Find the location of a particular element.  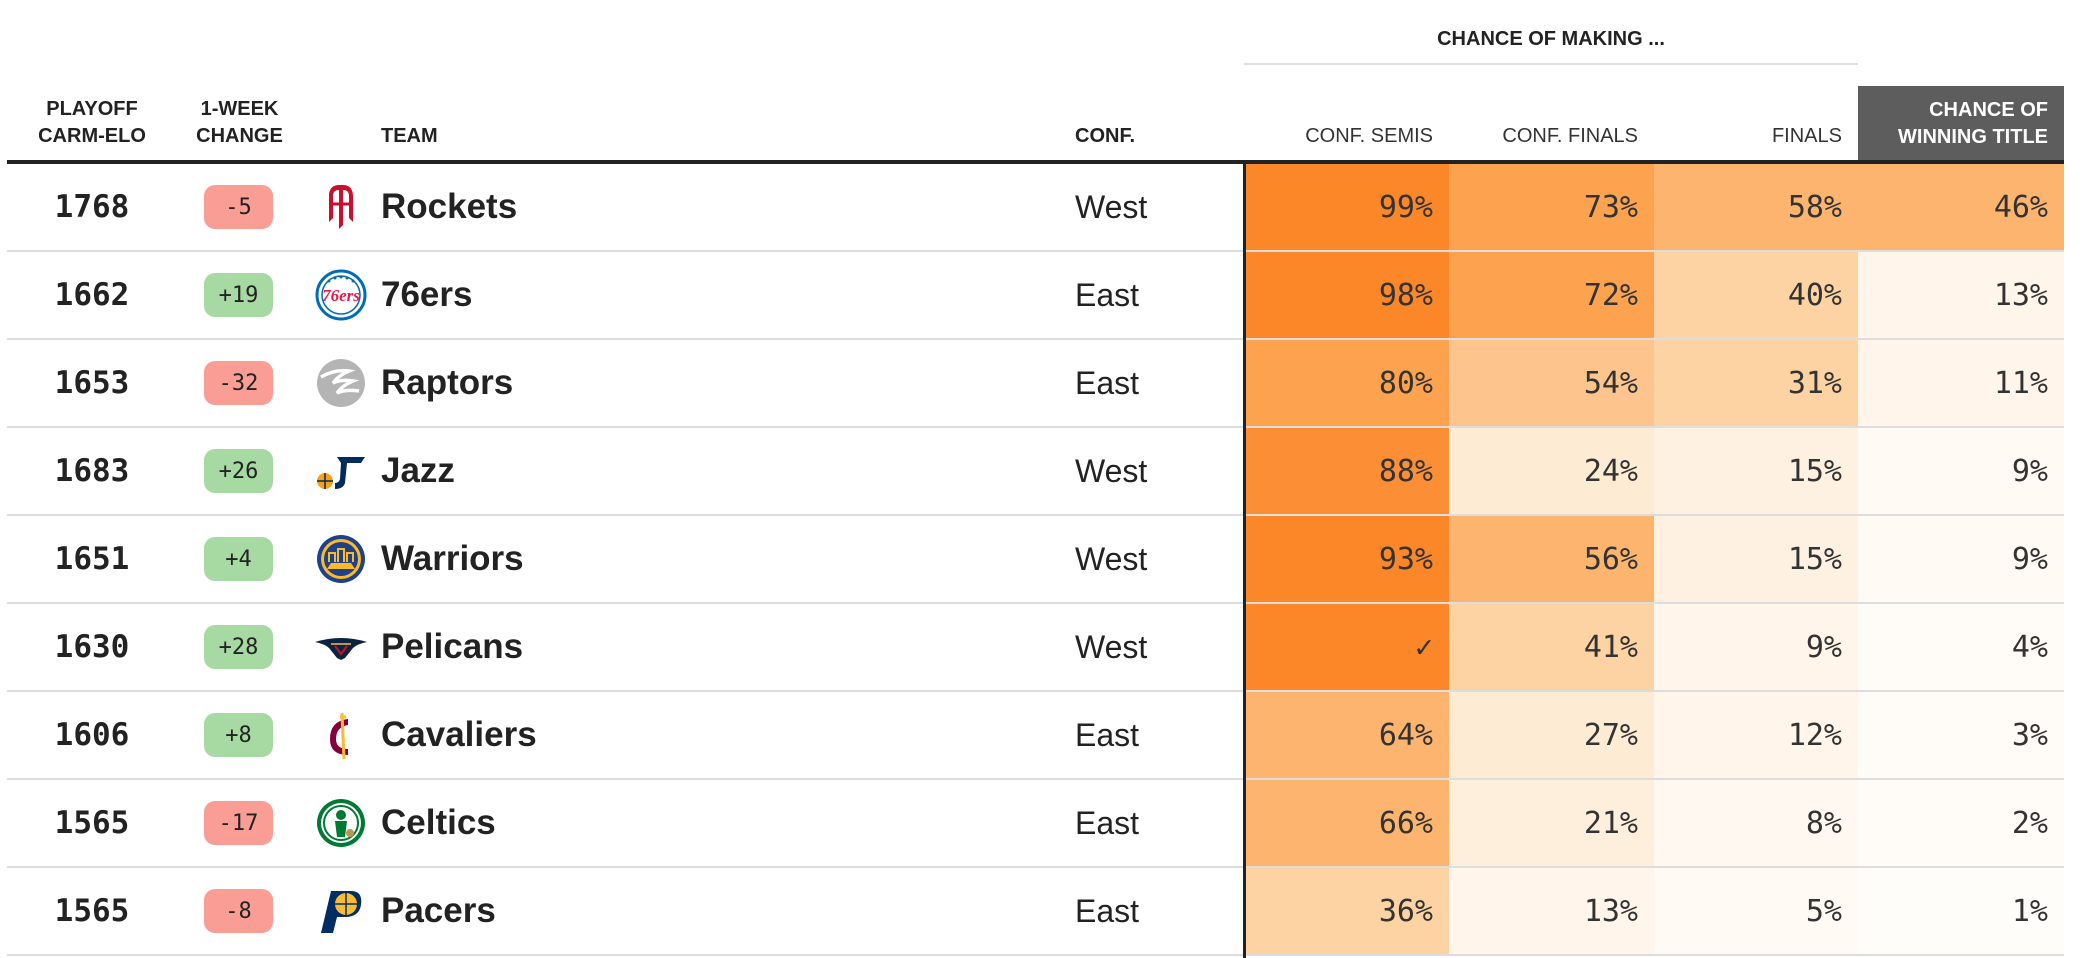

conf-semis-chance: 99% is located at coordinates (1346, 207).